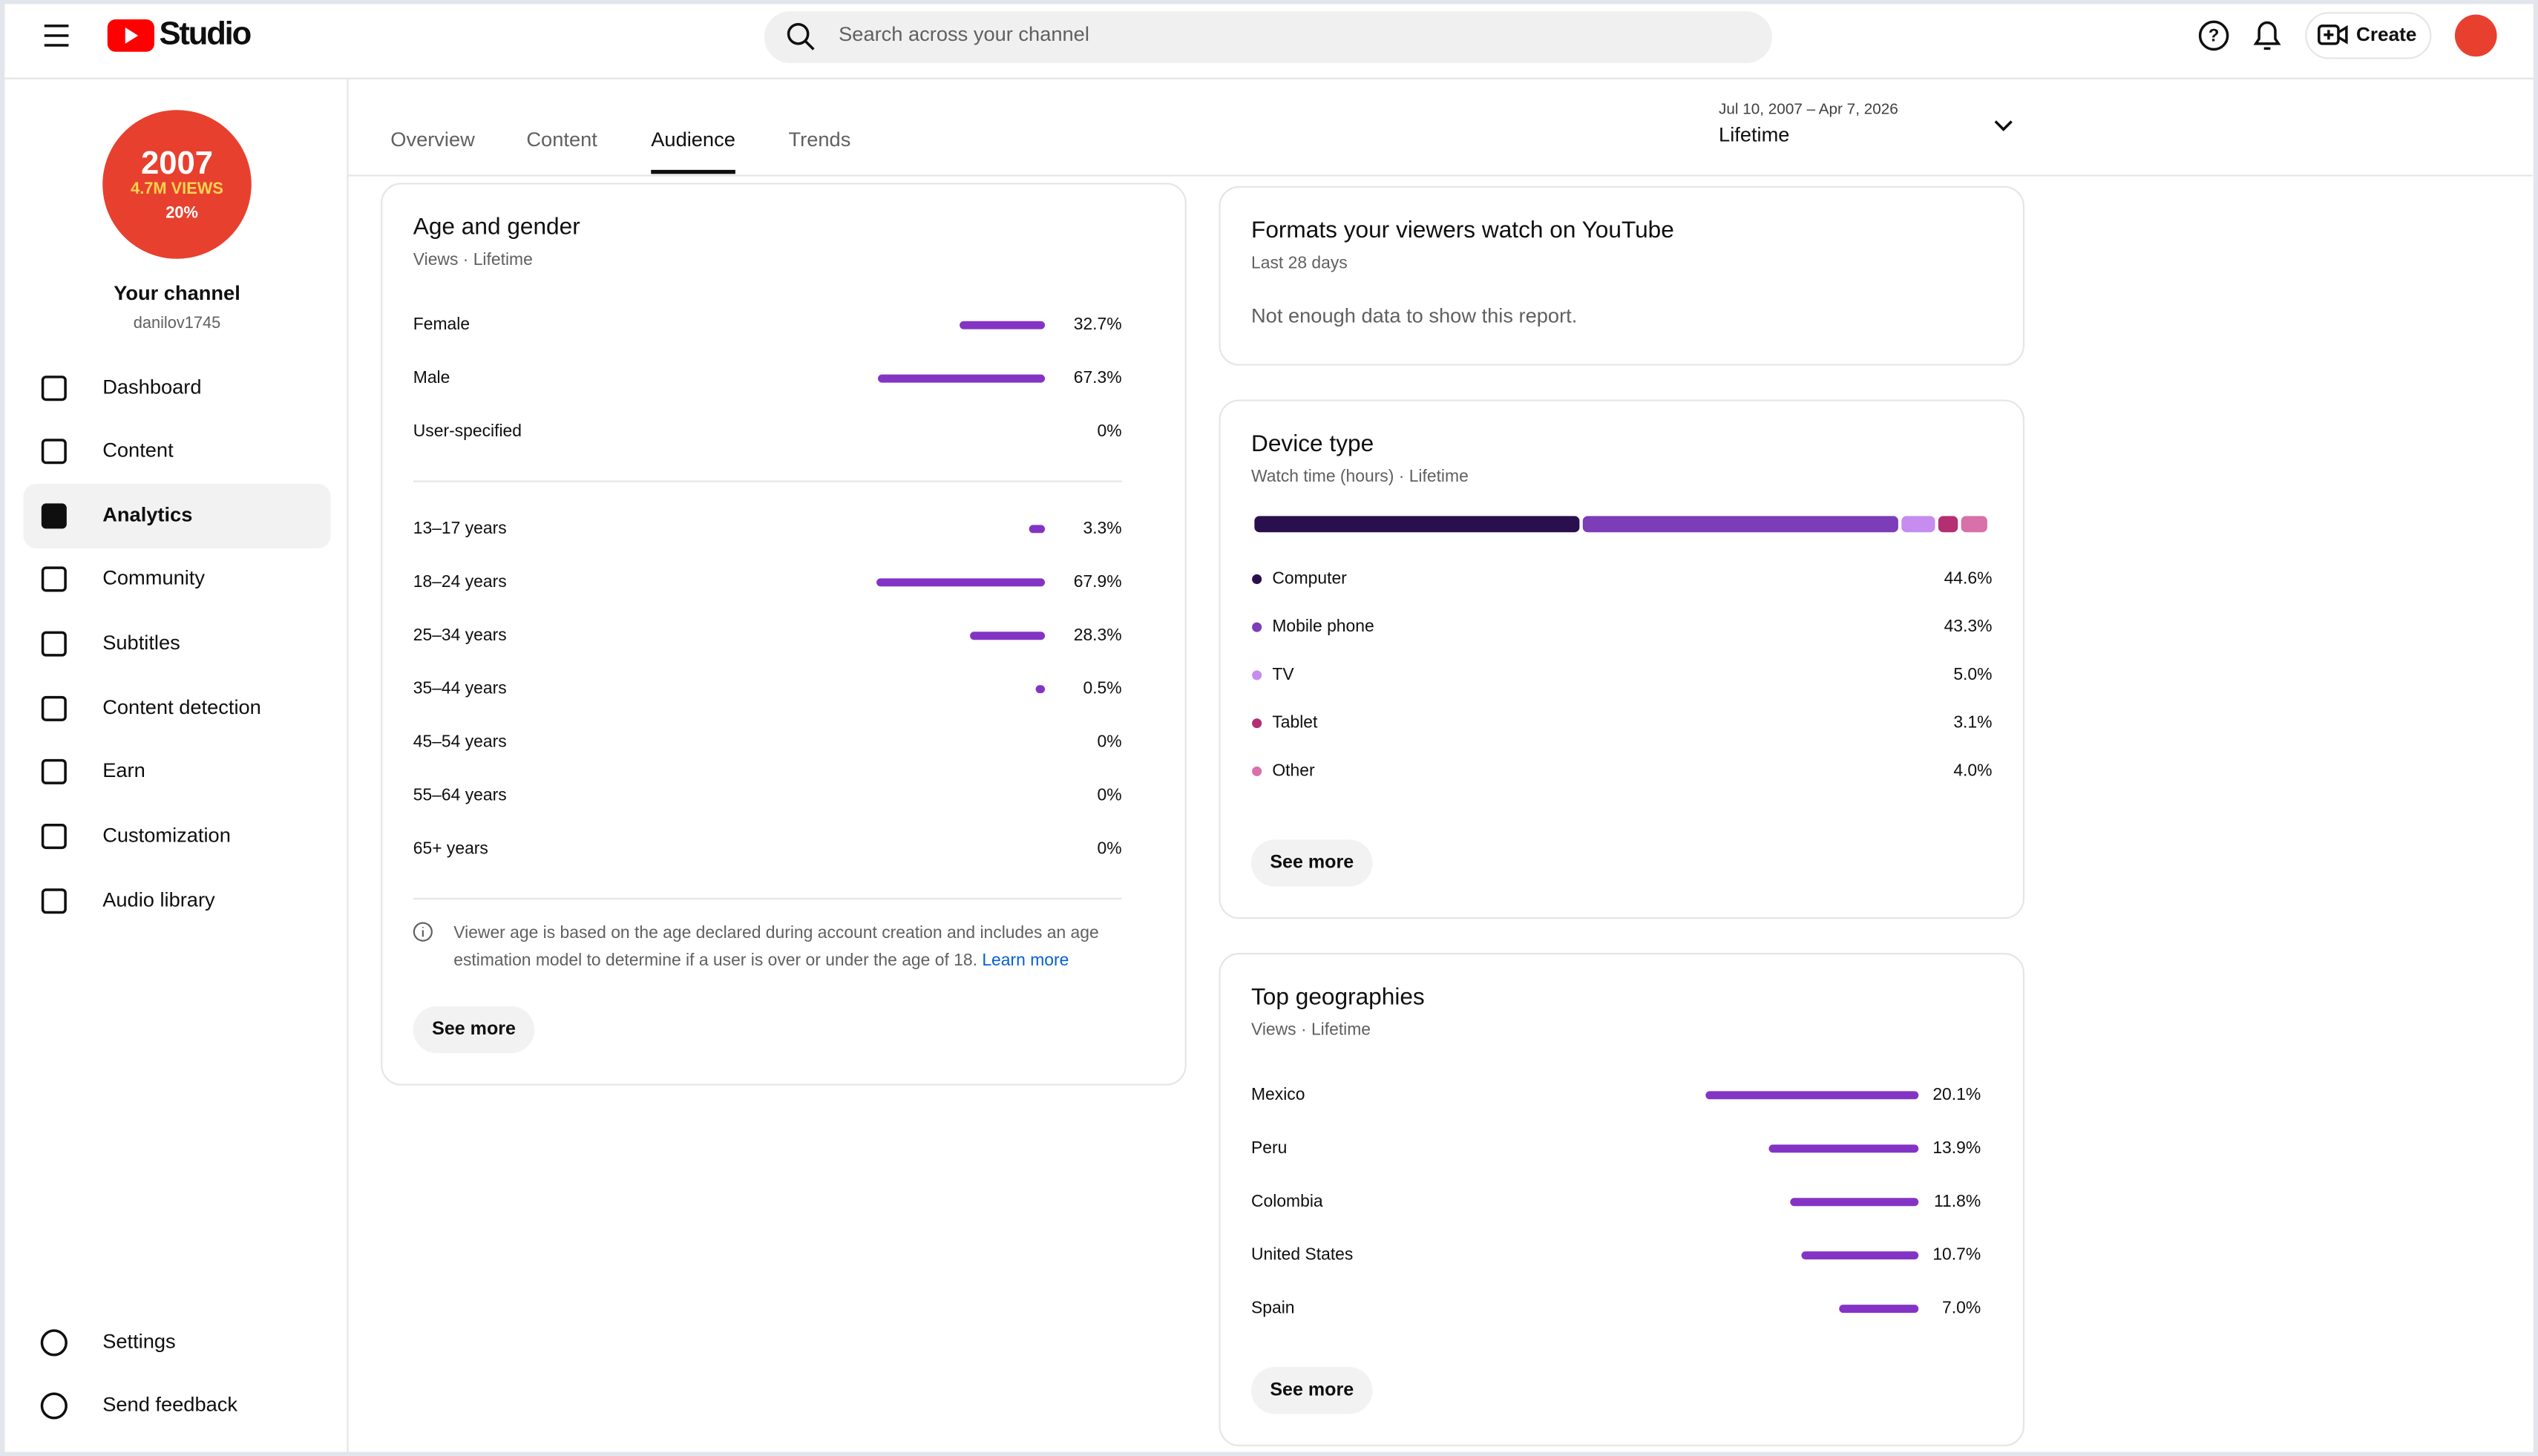 This screenshot has height=1456, width=2538. I want to click on tab-label: Audience, so click(693, 140).